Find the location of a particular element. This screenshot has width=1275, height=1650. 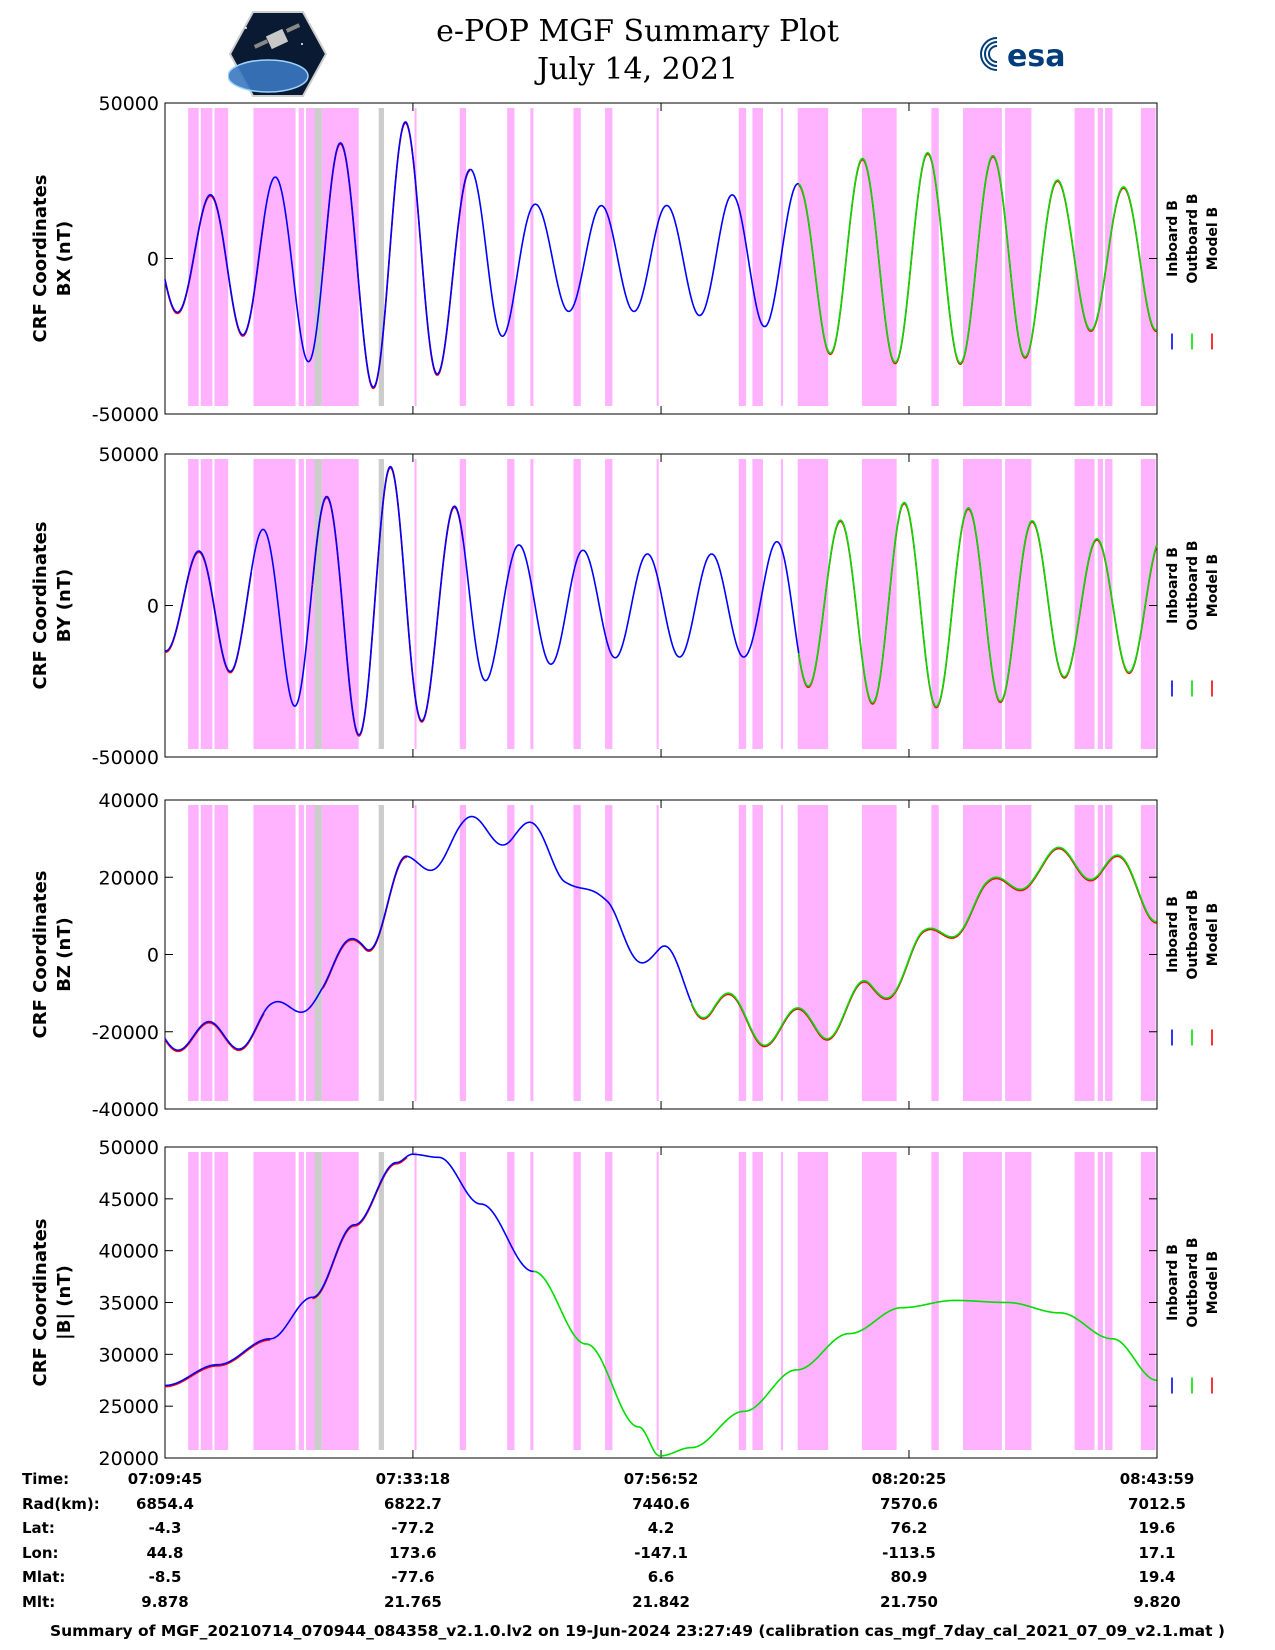

esa-logo-text: esa is located at coordinates (1036, 56).